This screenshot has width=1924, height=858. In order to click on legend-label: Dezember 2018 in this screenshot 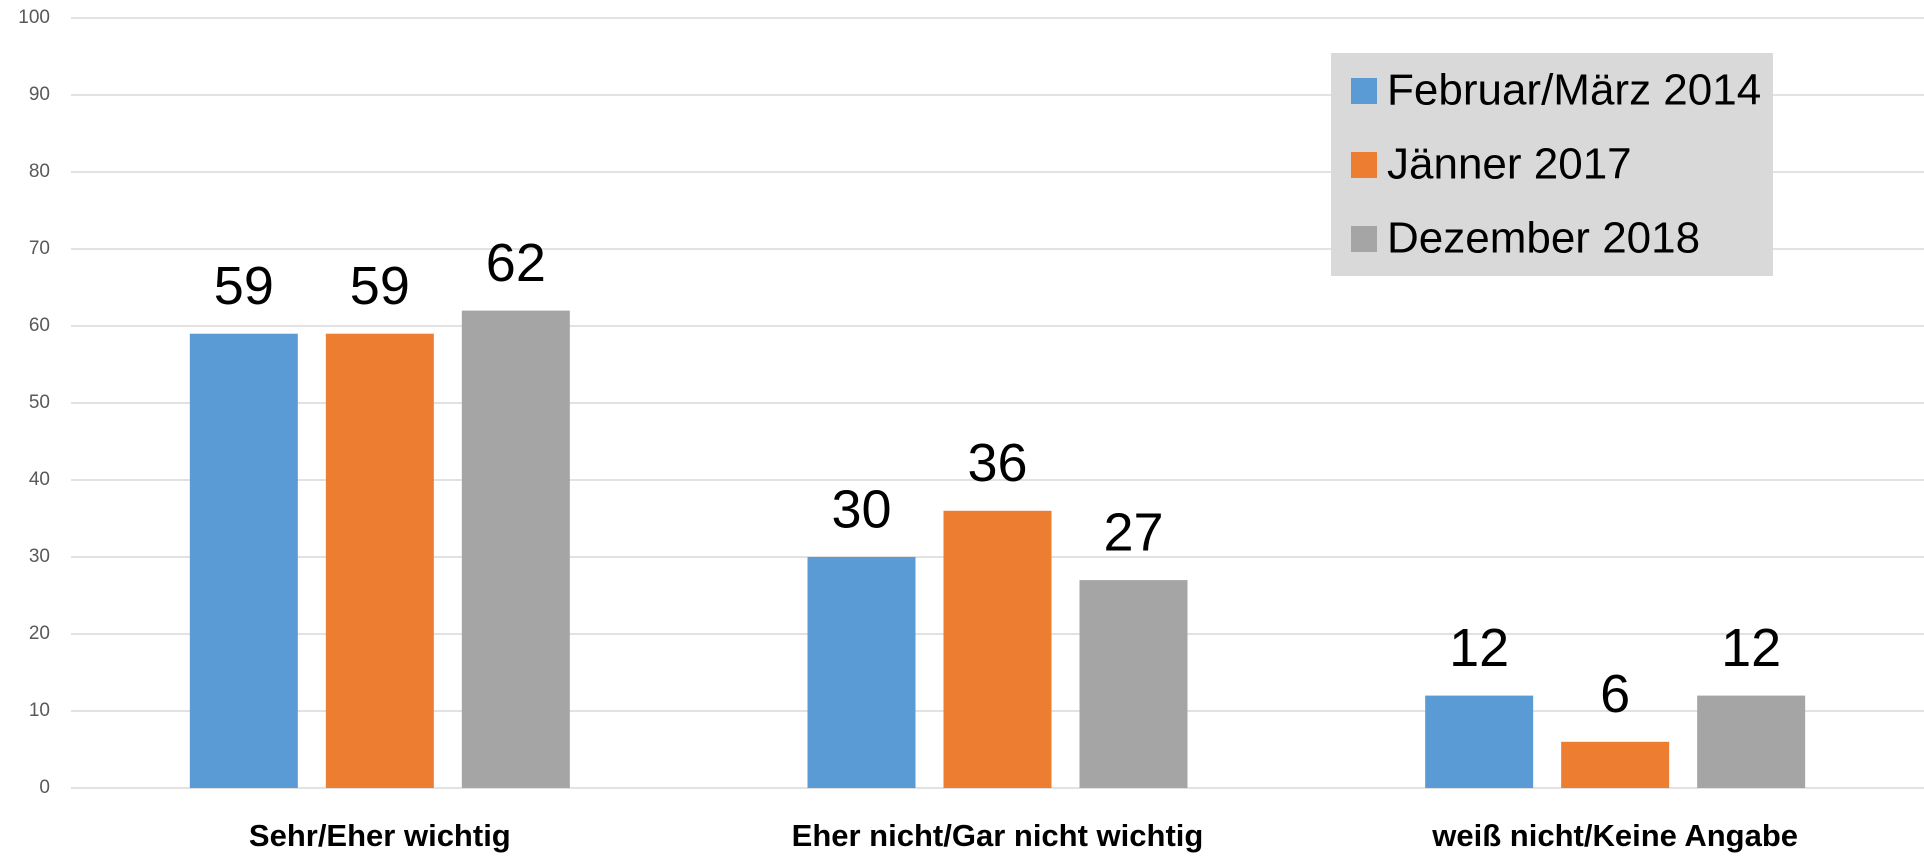, I will do `click(1543, 238)`.